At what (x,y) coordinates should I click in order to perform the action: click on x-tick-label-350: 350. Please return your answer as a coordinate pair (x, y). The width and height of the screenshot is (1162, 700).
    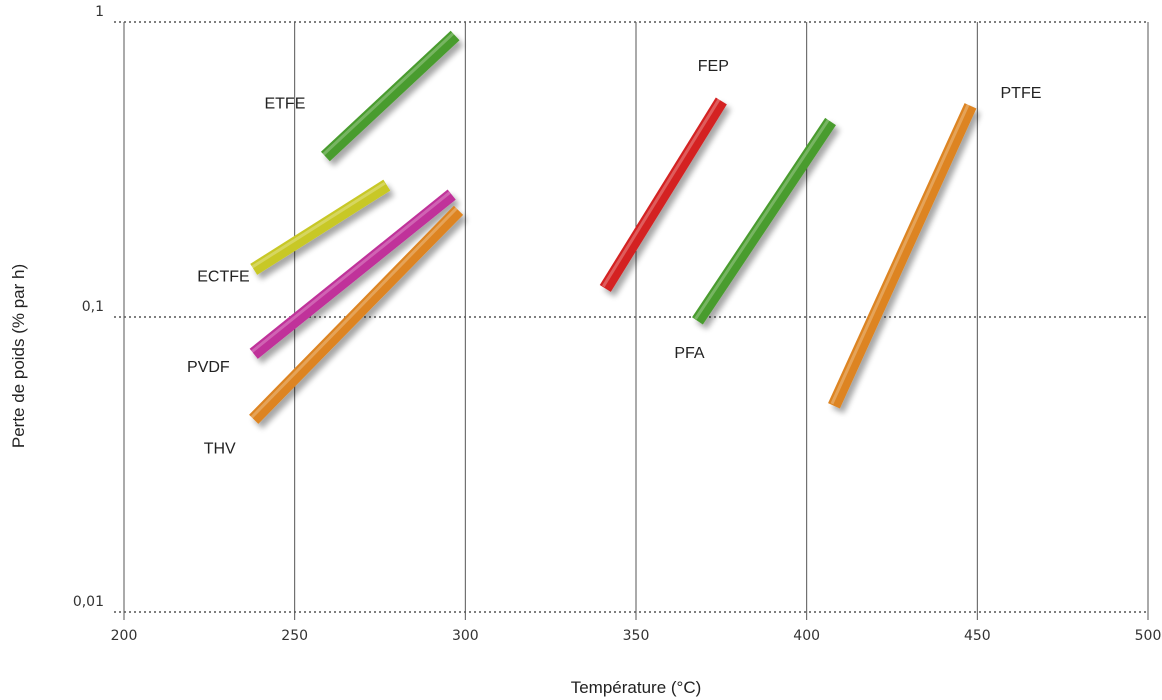
    Looking at the image, I should click on (636, 636).